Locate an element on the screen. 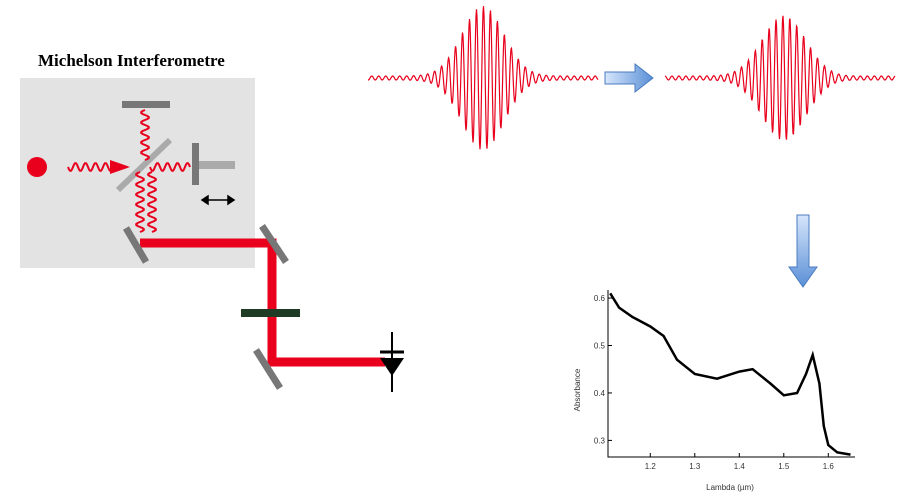 The image size is (899, 497). spectrum is located at coordinates (730, 374).